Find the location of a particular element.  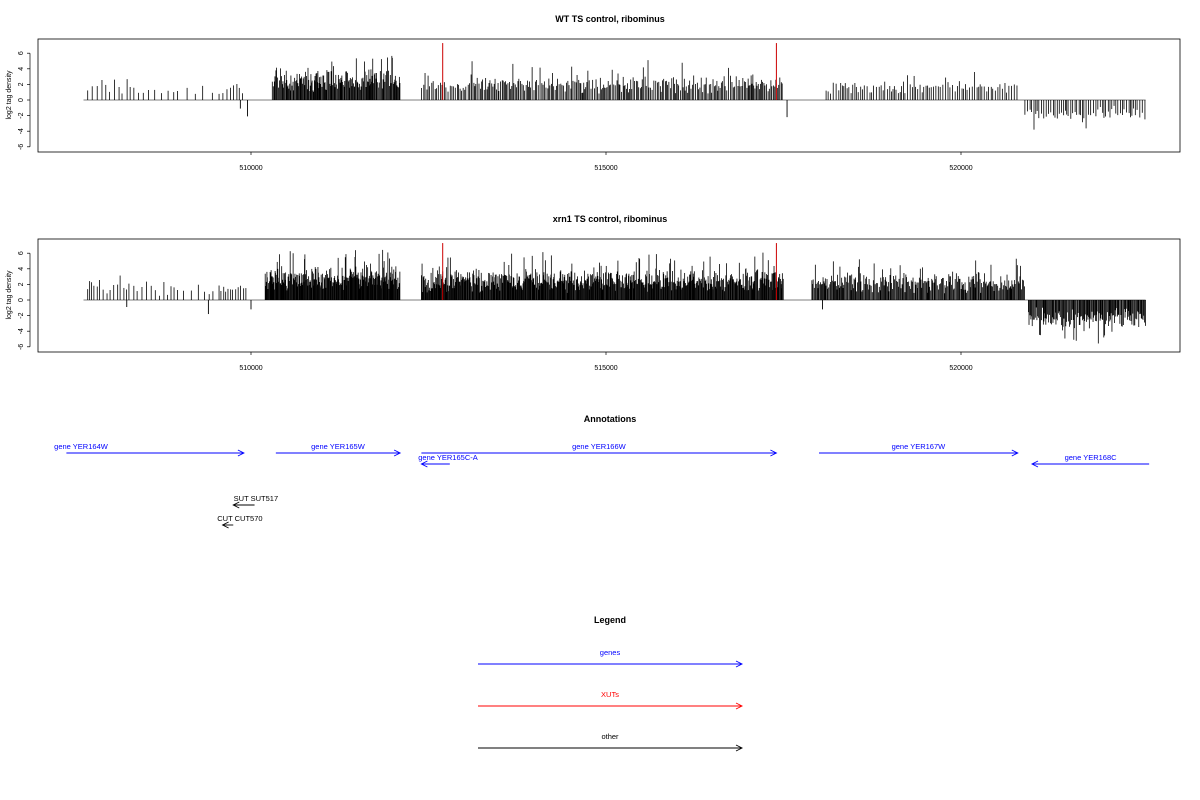

xrn1-y-tick-label: -4 is located at coordinates (21, 331).